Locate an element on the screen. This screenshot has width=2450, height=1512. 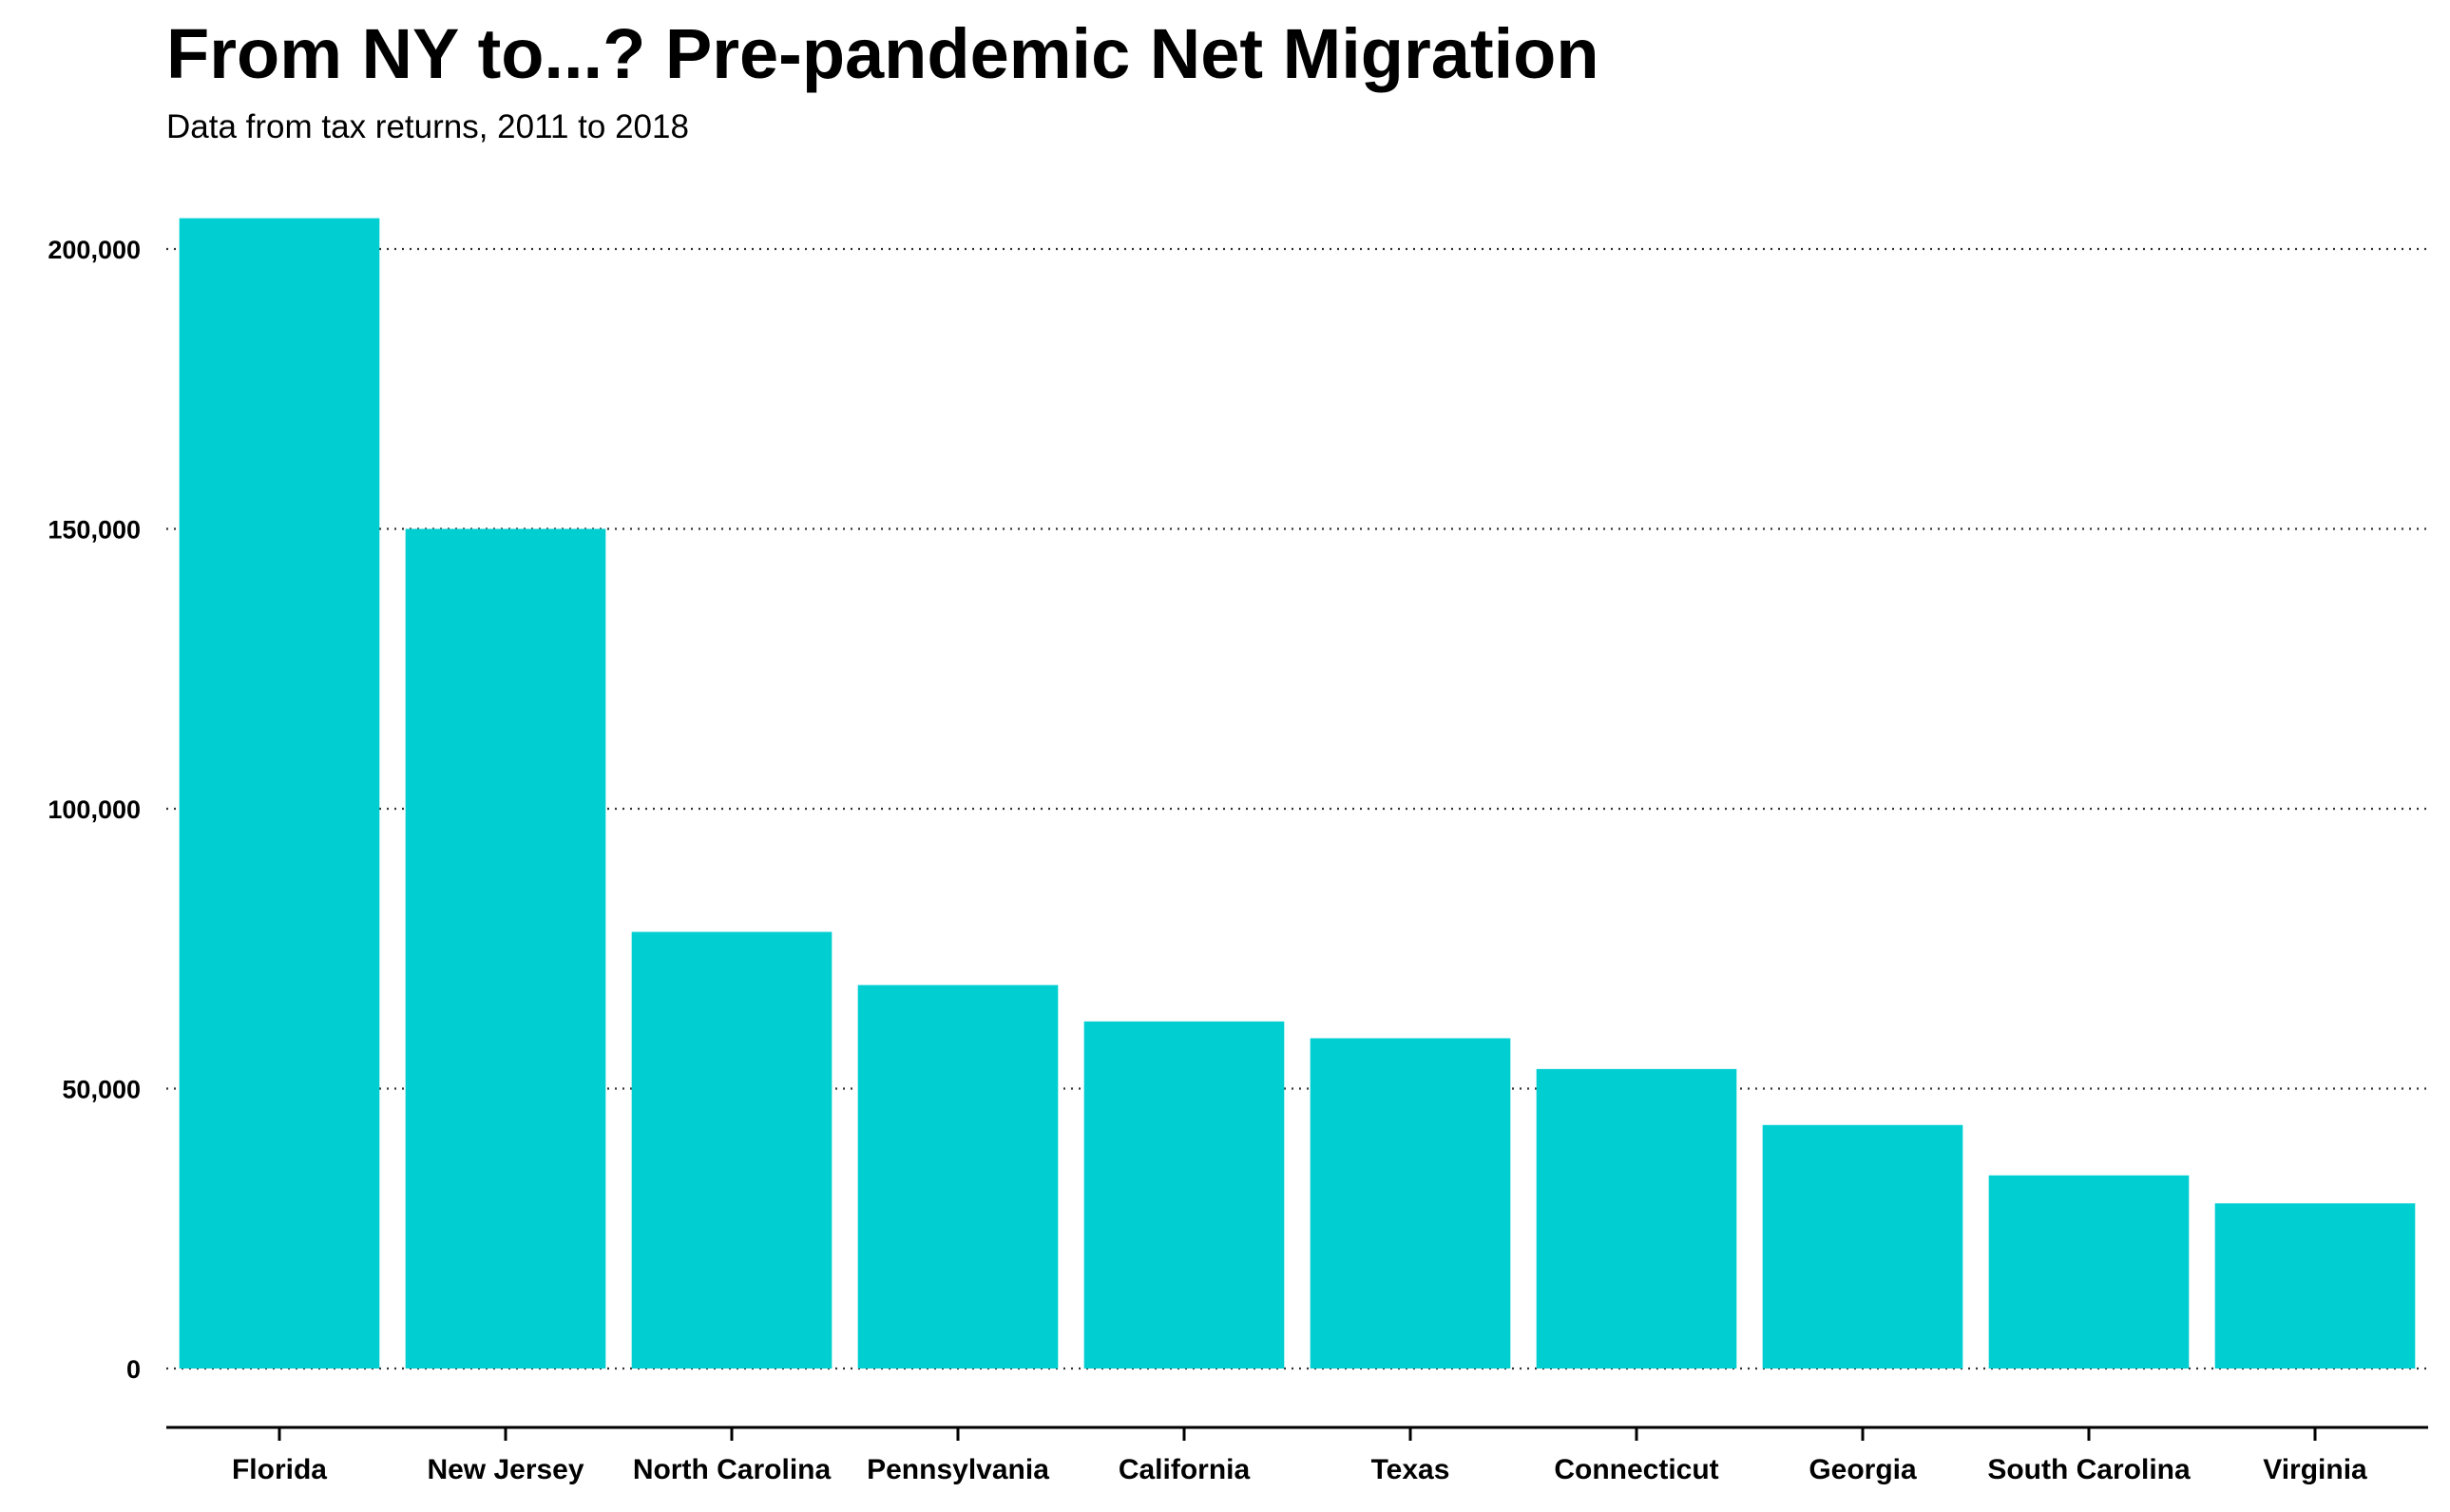
x-tick-label: New Jersey is located at coordinates (505, 1469).